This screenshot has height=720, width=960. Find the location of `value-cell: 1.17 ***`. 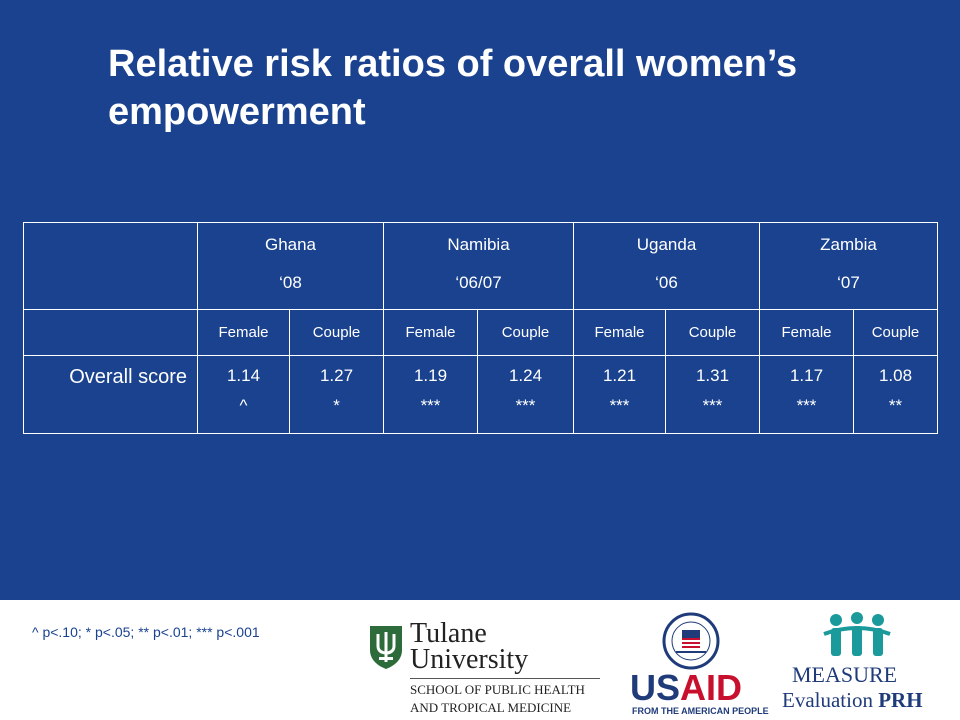

value-cell: 1.17 *** is located at coordinates (806, 394).